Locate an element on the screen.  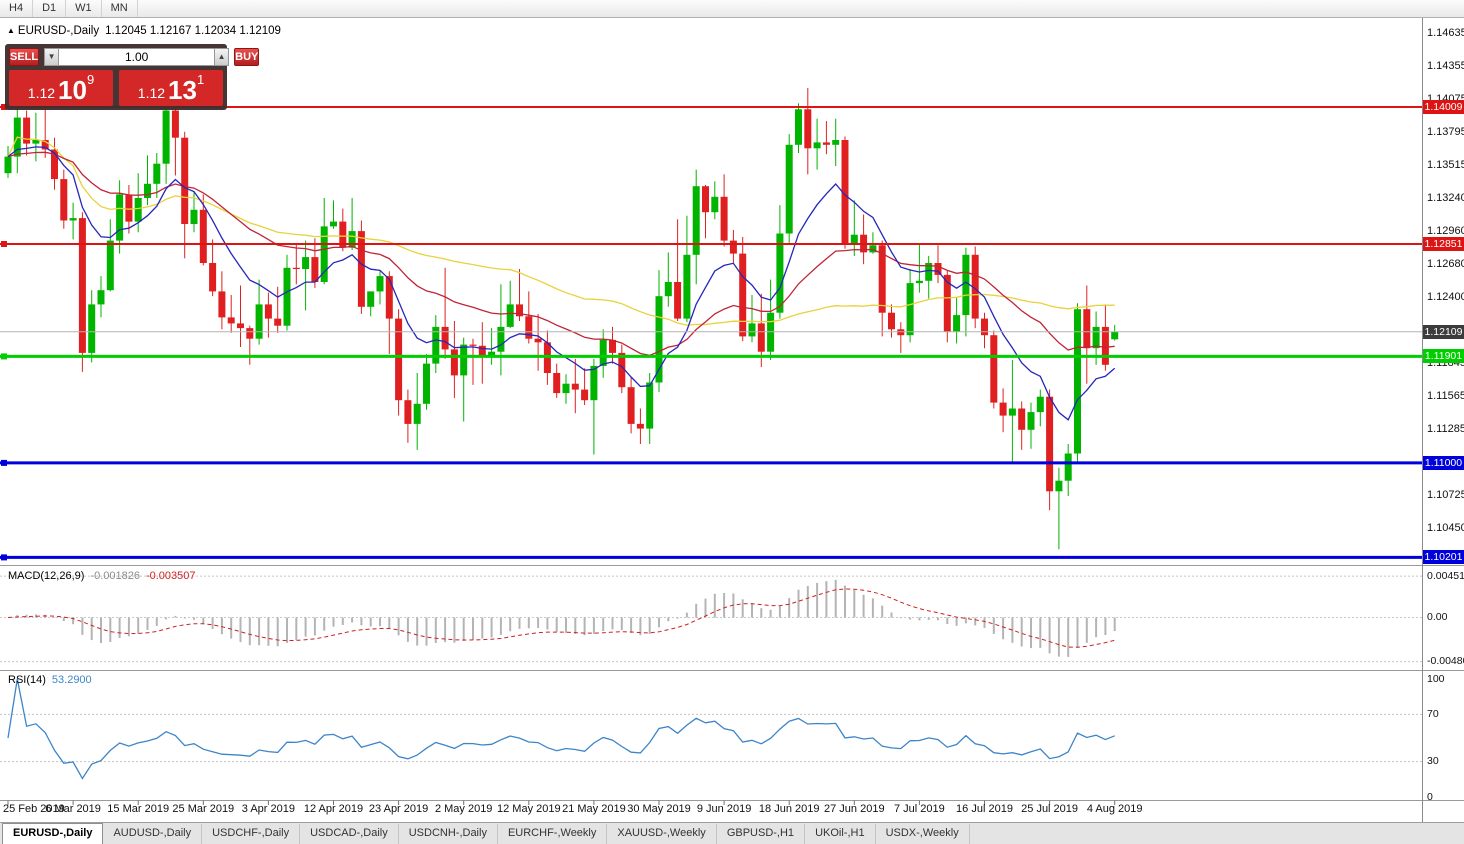
sell-price-point: 9 is located at coordinates (90, 79).